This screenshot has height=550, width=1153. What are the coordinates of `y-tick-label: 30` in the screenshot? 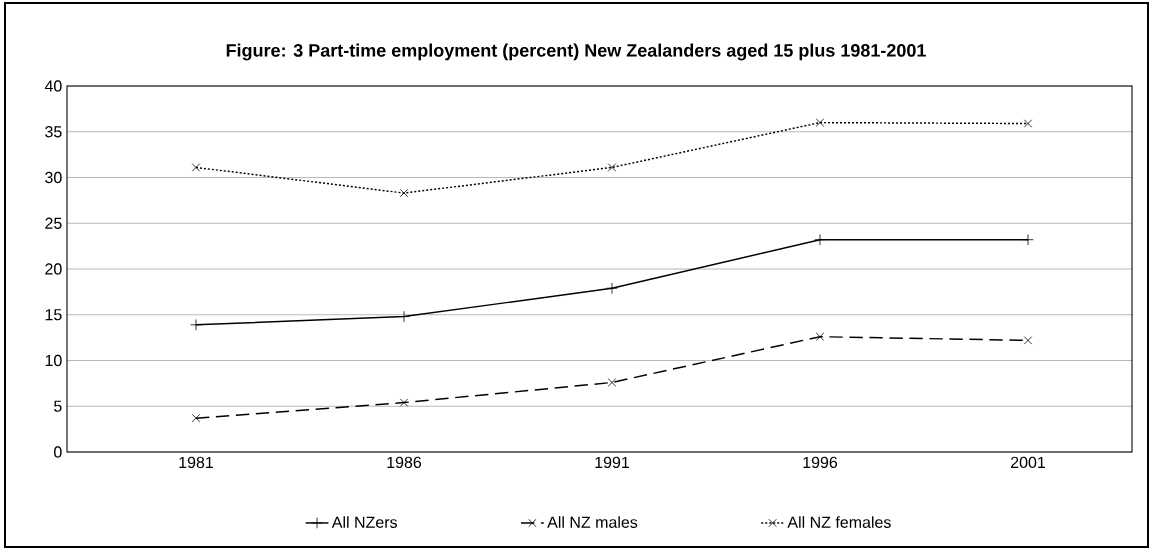 It's located at (53, 177).